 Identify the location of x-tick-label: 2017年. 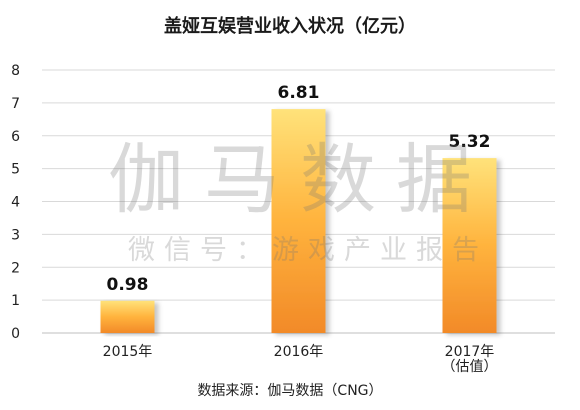
(470, 352).